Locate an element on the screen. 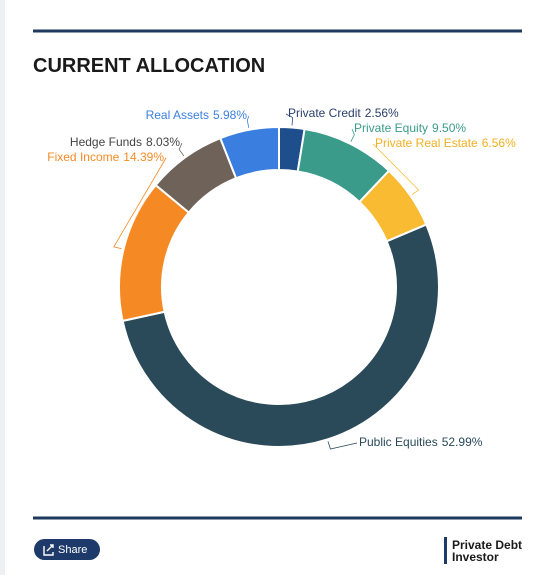 The width and height of the screenshot is (554, 575). slice-label: Private Real Estate 6.56% is located at coordinates (445, 143).